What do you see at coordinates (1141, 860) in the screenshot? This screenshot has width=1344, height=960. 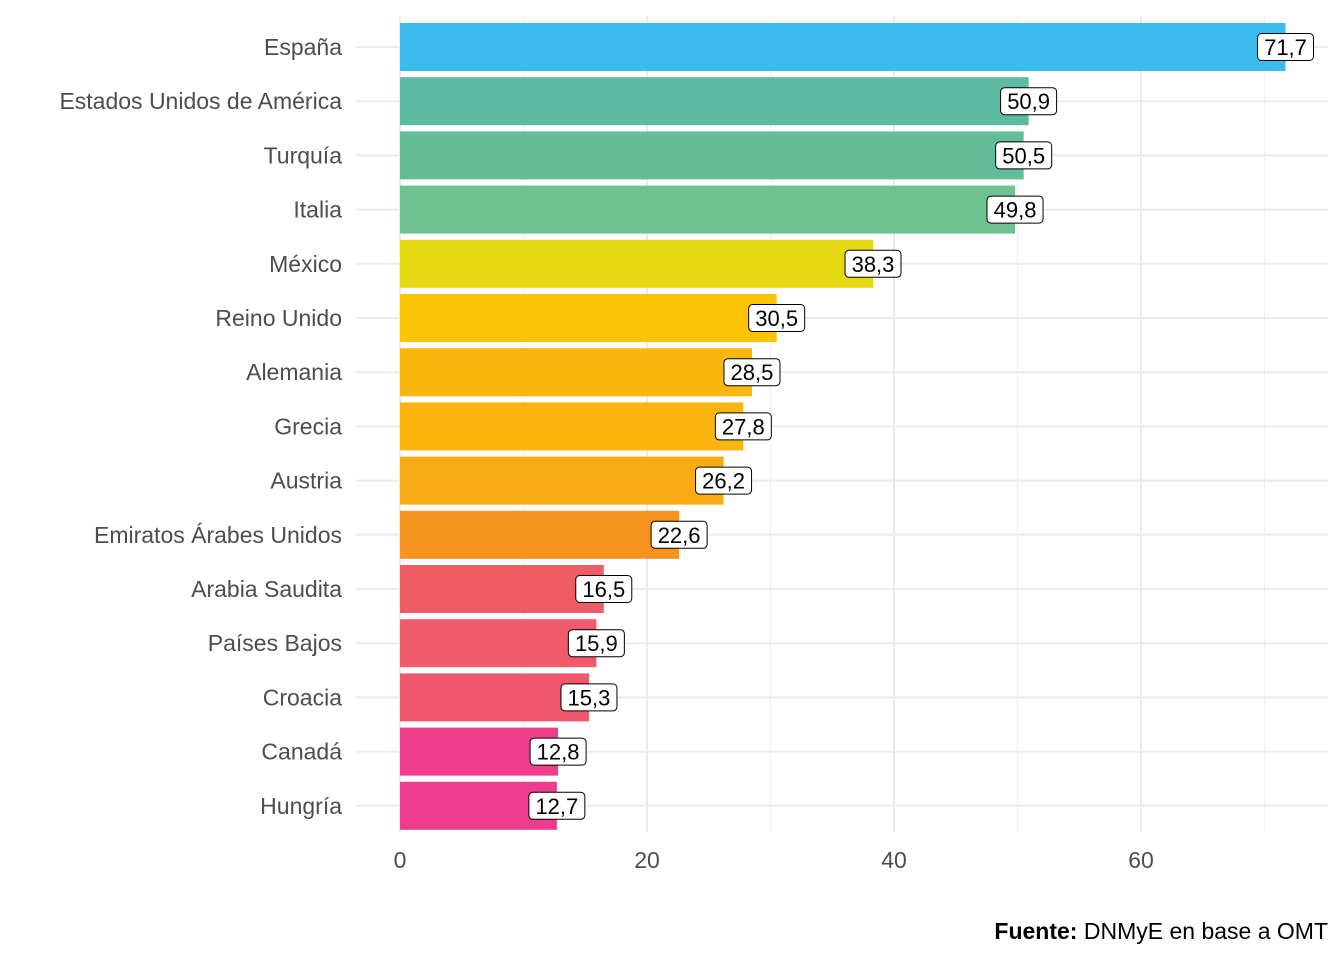 I see `x-tick-label: 60` at bounding box center [1141, 860].